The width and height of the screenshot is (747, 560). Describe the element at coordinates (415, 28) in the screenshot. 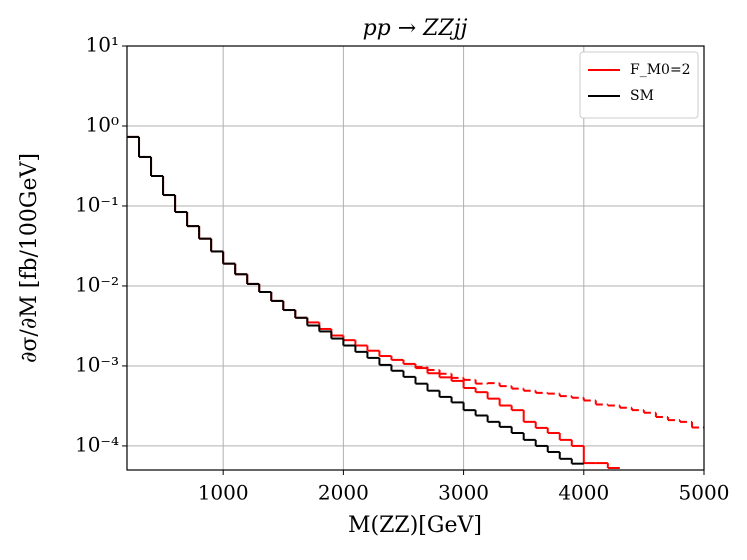

I see `chart-title: pp → ZZjj` at that location.